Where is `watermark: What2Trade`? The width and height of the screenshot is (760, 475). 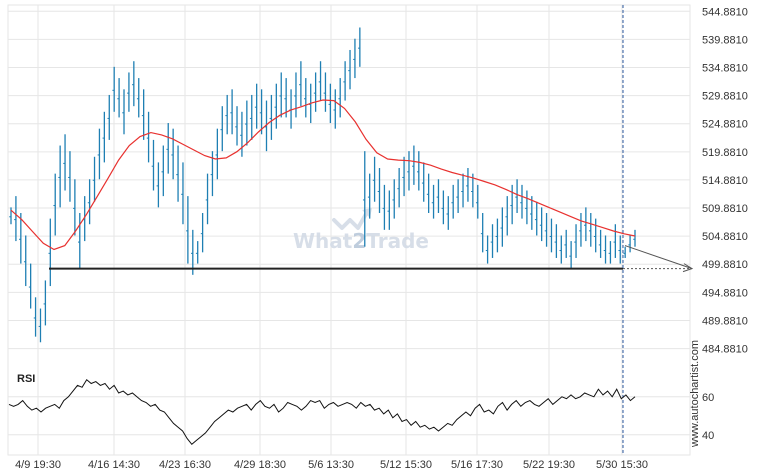
watermark: What2Trade is located at coordinates (361, 230).